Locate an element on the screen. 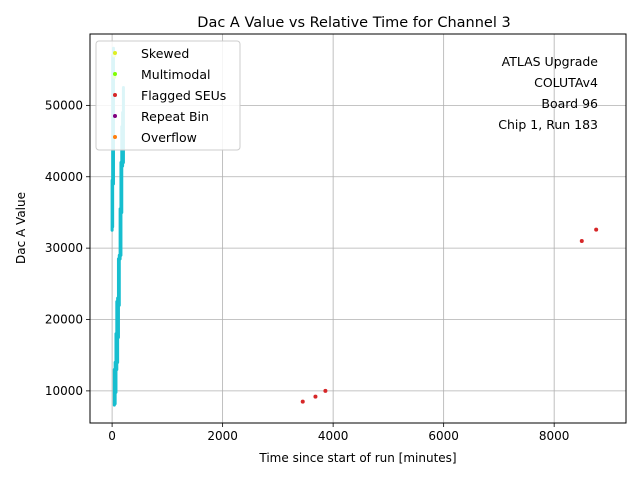  legend-frame is located at coordinates (168, 95).